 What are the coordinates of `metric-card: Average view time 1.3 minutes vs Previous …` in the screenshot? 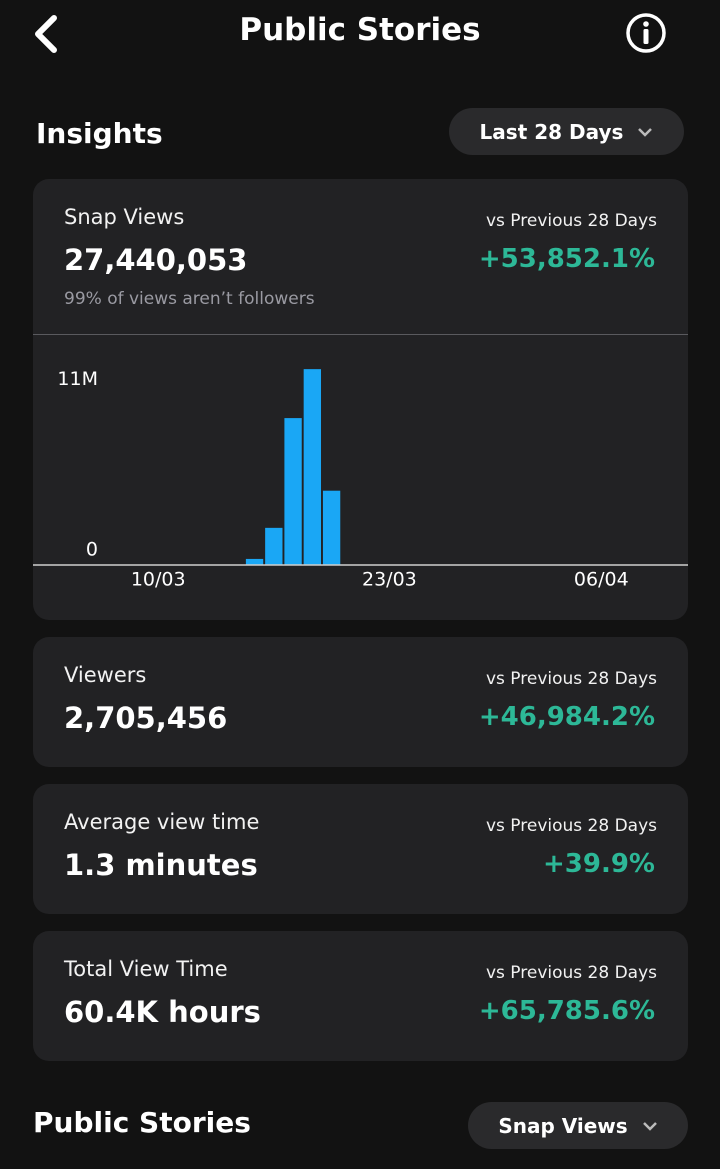 It's located at (360, 849).